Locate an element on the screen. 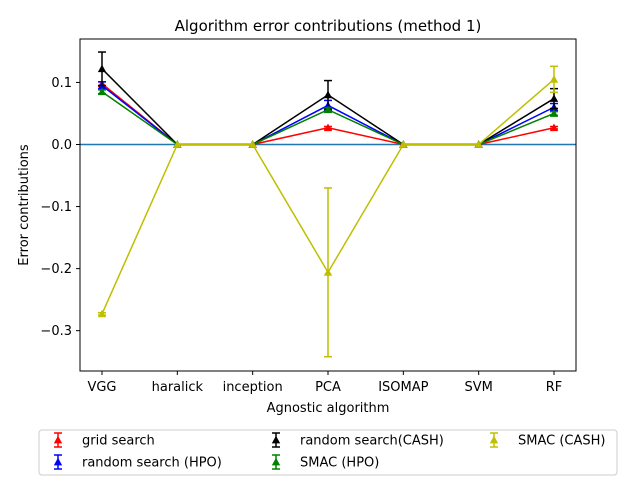 The image size is (640, 480). x-tick-label: SVM is located at coordinates (478, 387).